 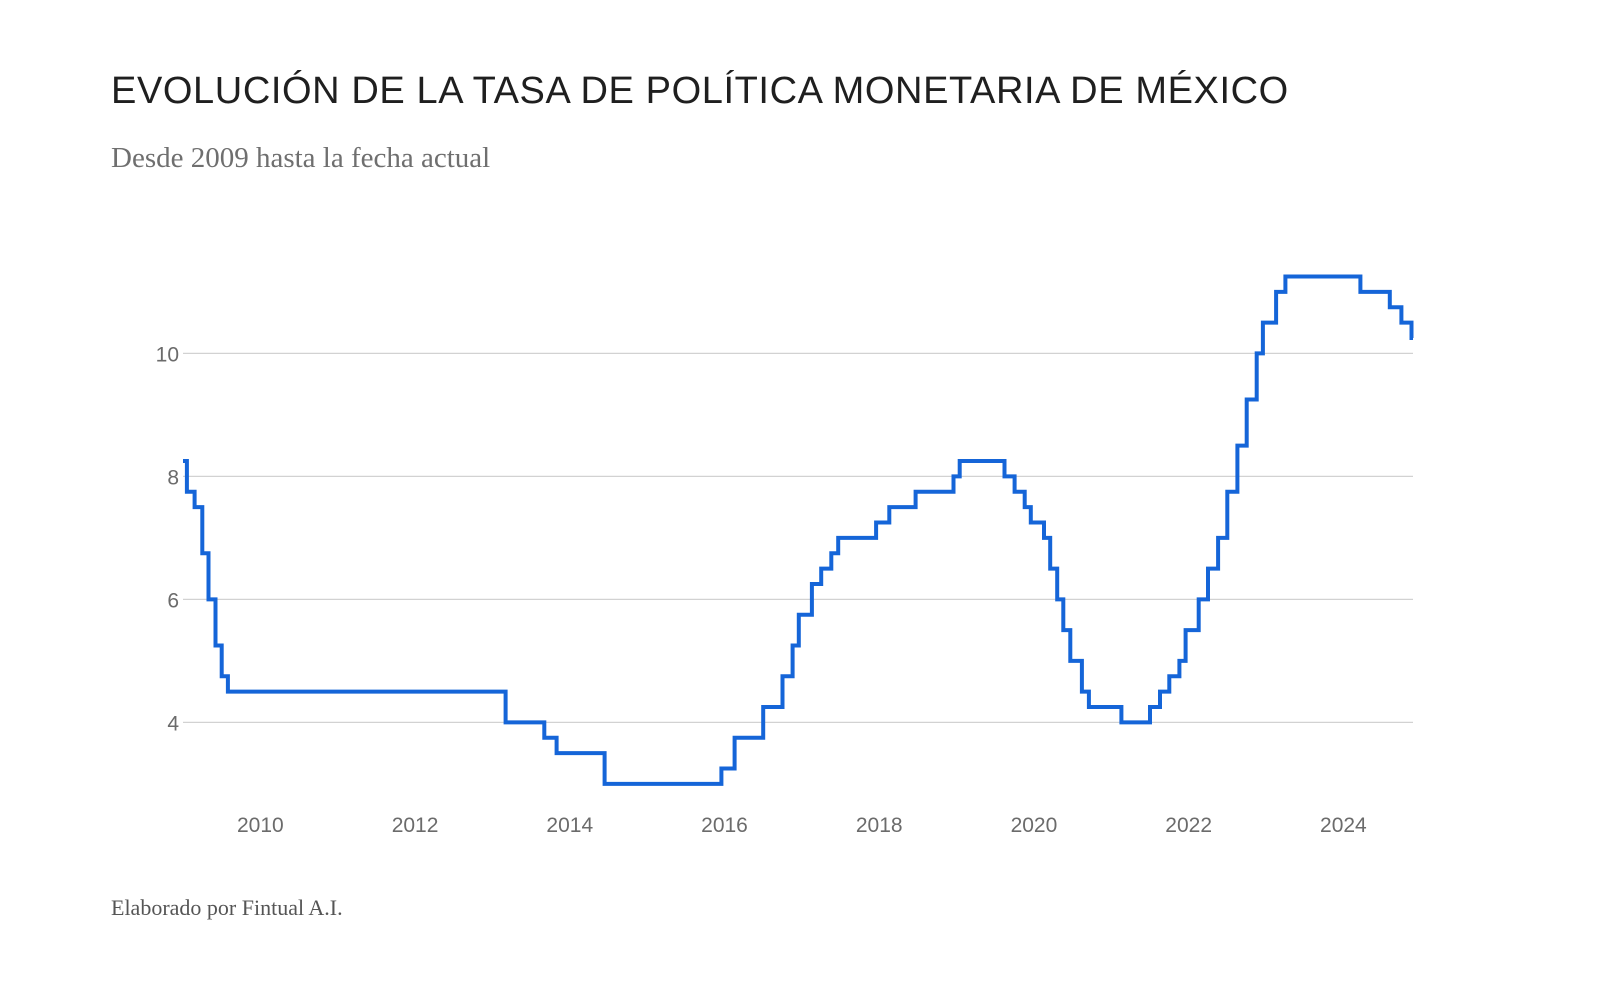 What do you see at coordinates (802, 825) in the screenshot?
I see `x-axis-ticks: 2010 2012 2014 2016 2018 2020 2022 2024` at bounding box center [802, 825].